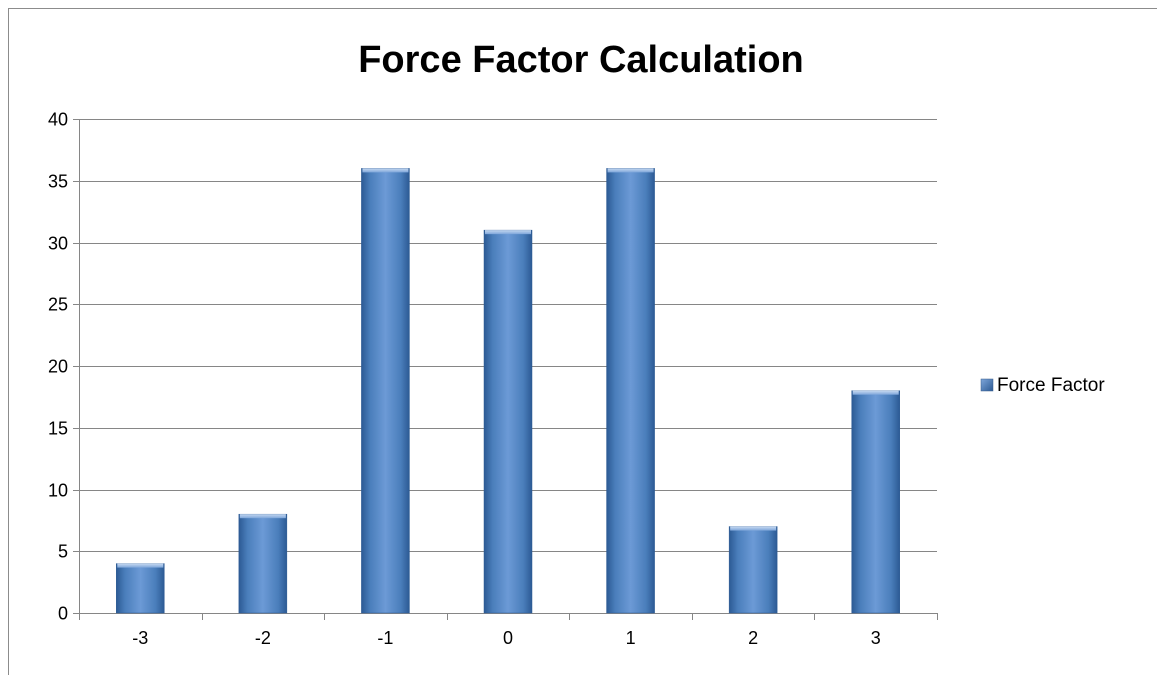 This screenshot has width=1157, height=675. I want to click on legend: Force Factor, so click(1042, 385).